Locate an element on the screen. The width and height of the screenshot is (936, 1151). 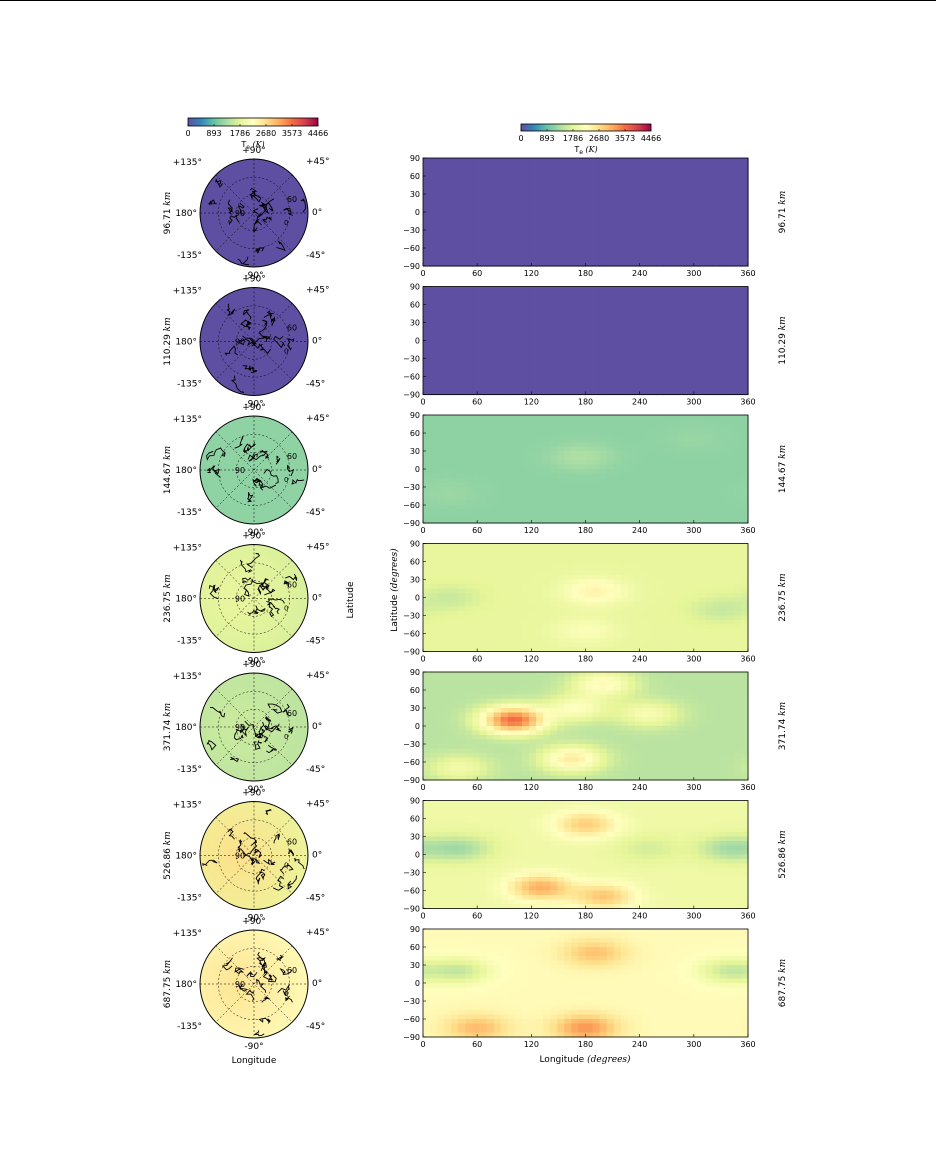
map-lon-label: 0° is located at coordinates (317, 984).